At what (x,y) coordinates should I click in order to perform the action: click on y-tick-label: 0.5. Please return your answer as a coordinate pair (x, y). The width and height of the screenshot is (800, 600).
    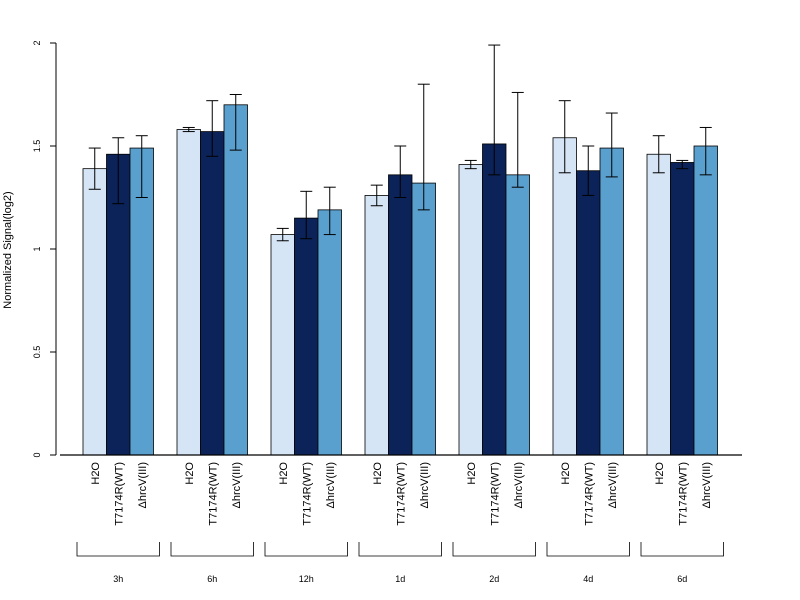
    Looking at the image, I should click on (37, 352).